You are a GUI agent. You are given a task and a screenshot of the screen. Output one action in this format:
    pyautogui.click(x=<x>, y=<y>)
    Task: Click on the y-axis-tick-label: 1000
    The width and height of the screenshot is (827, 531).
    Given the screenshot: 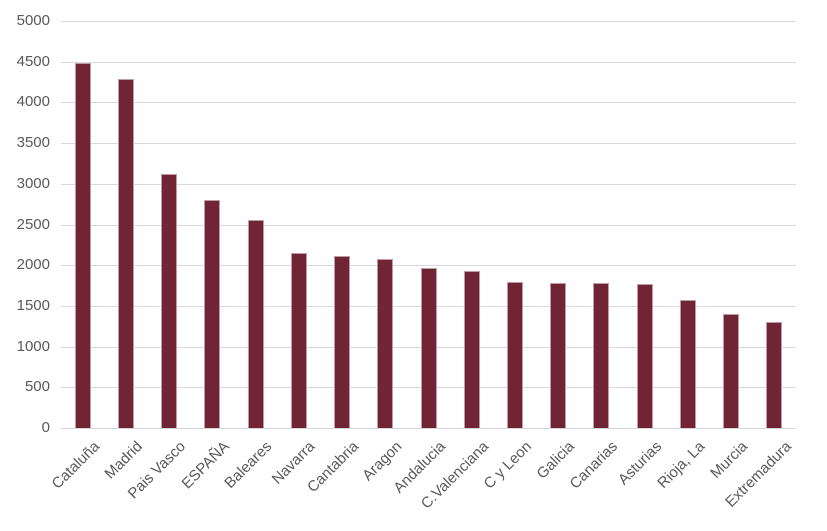 What is the action you would take?
    pyautogui.click(x=33, y=346)
    